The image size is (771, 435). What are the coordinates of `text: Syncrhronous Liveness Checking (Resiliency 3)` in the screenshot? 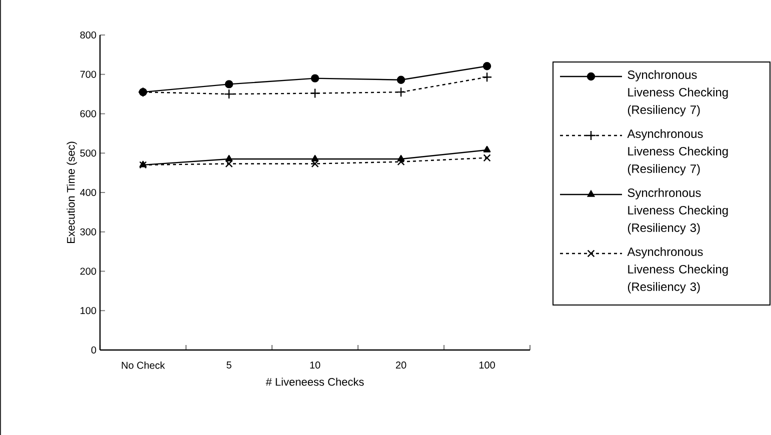 It's located at (678, 211).